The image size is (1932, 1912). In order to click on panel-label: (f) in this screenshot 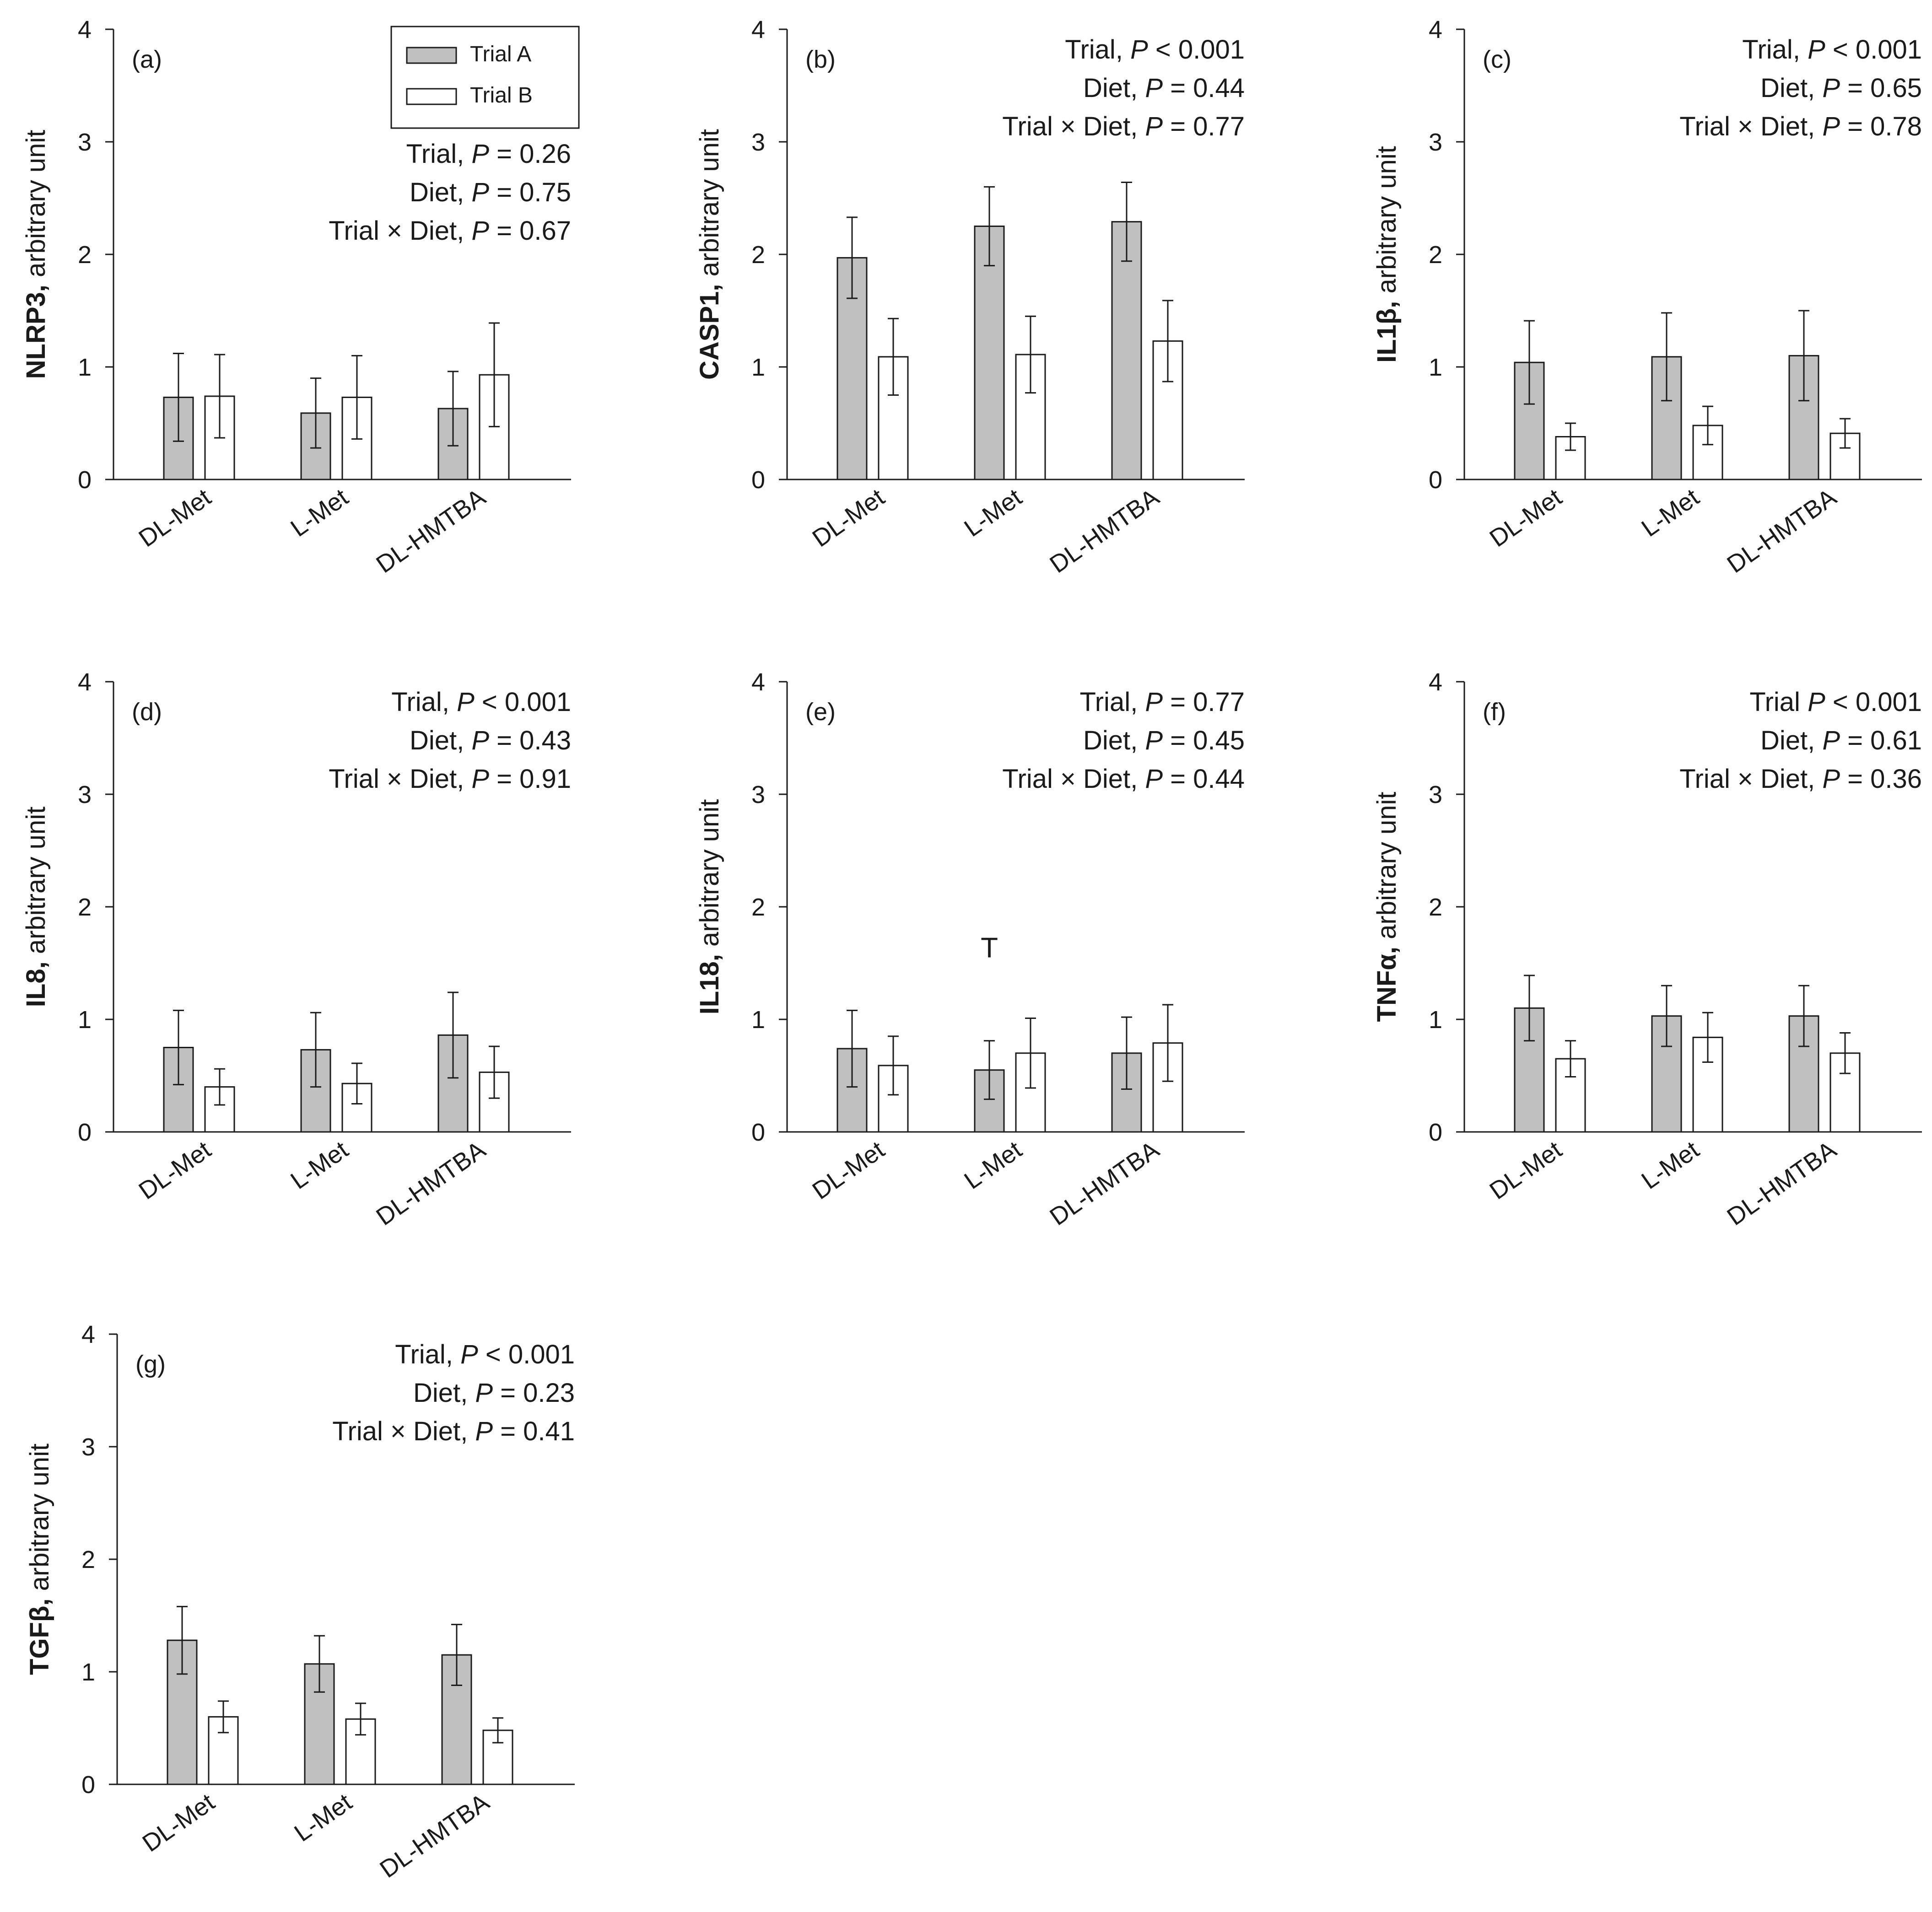, I will do `click(1495, 712)`.